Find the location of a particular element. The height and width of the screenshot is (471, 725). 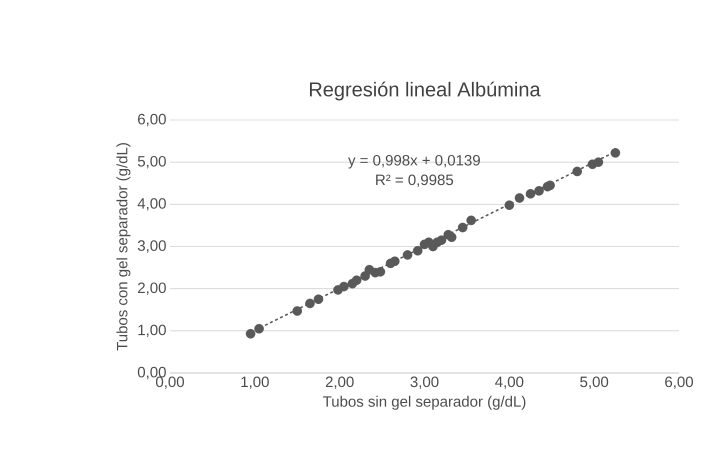

y-tick-label: 5,00 is located at coordinates (152, 162).